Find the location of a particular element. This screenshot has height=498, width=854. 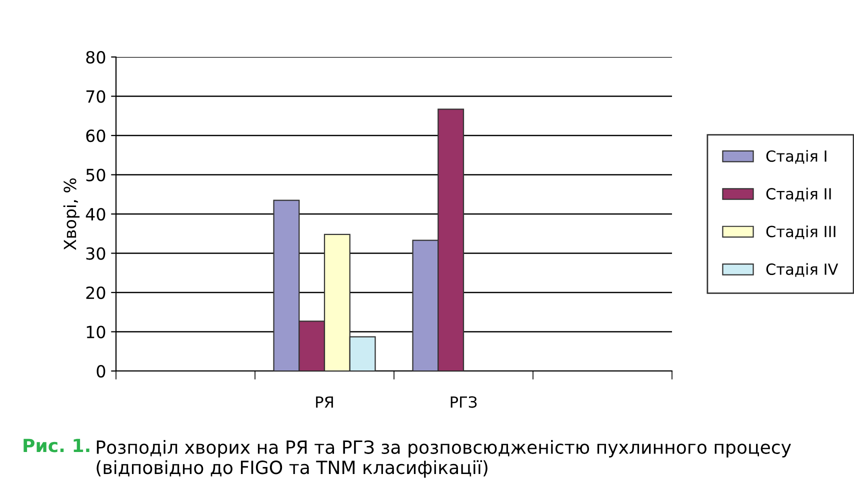

x-tick-label: РГЗ is located at coordinates (463, 402).